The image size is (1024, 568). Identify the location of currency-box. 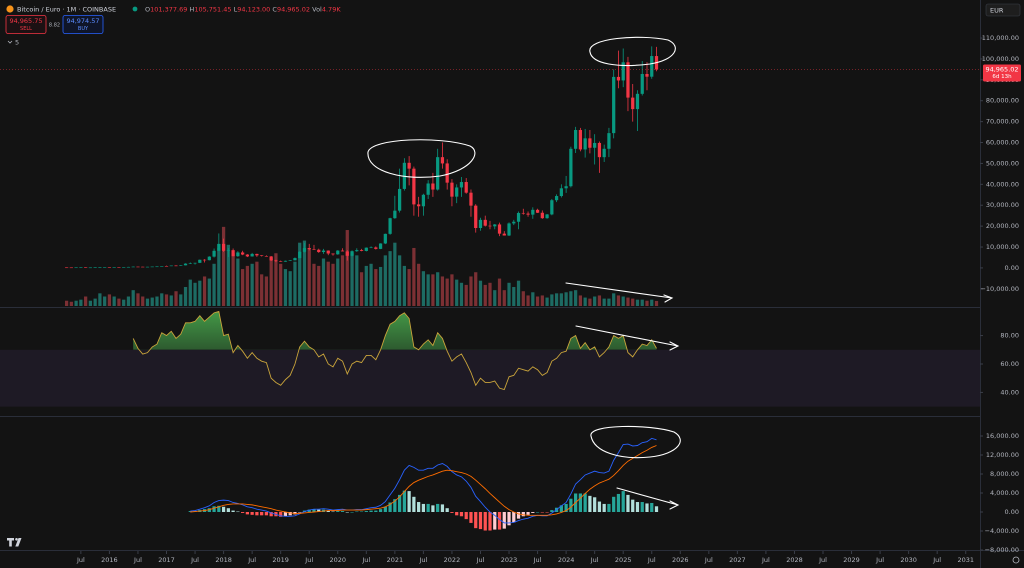
(1003, 10).